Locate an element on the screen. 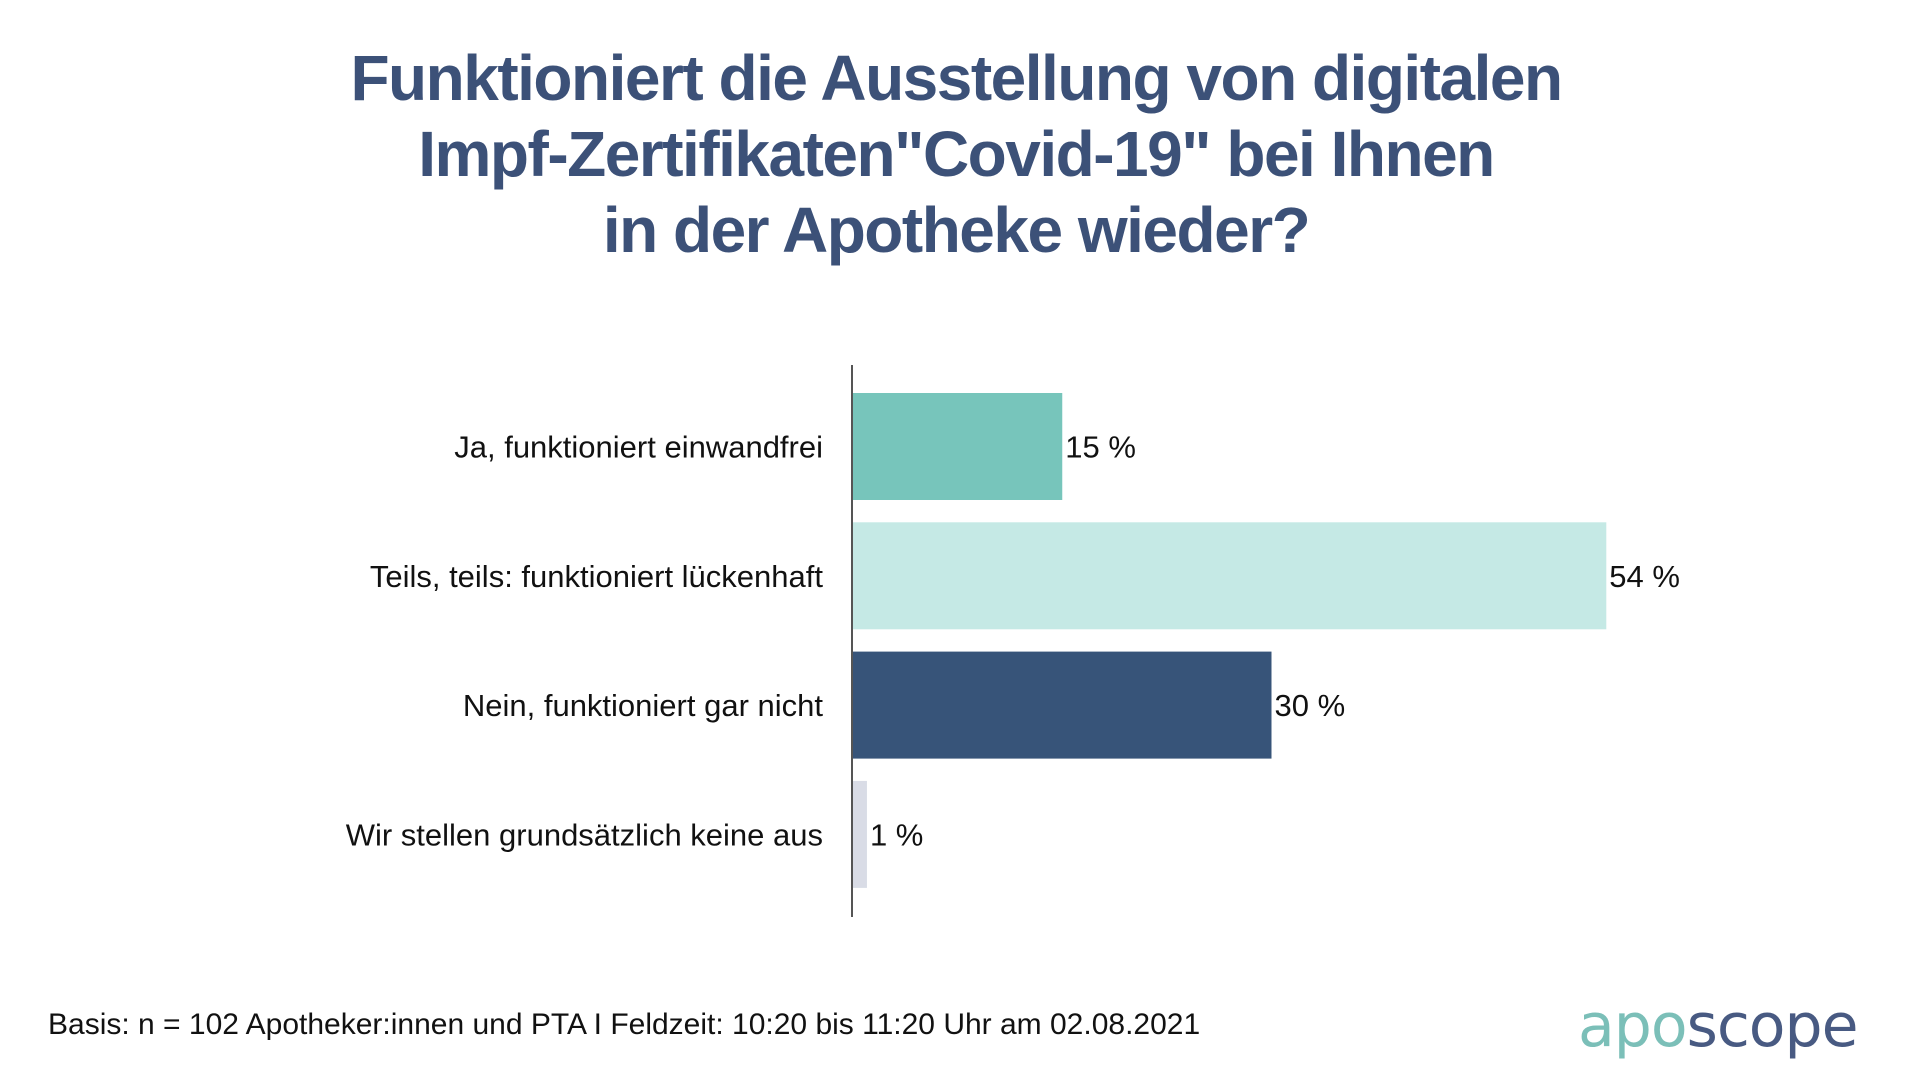  logo-part-scope: scope is located at coordinates (1772, 1026).